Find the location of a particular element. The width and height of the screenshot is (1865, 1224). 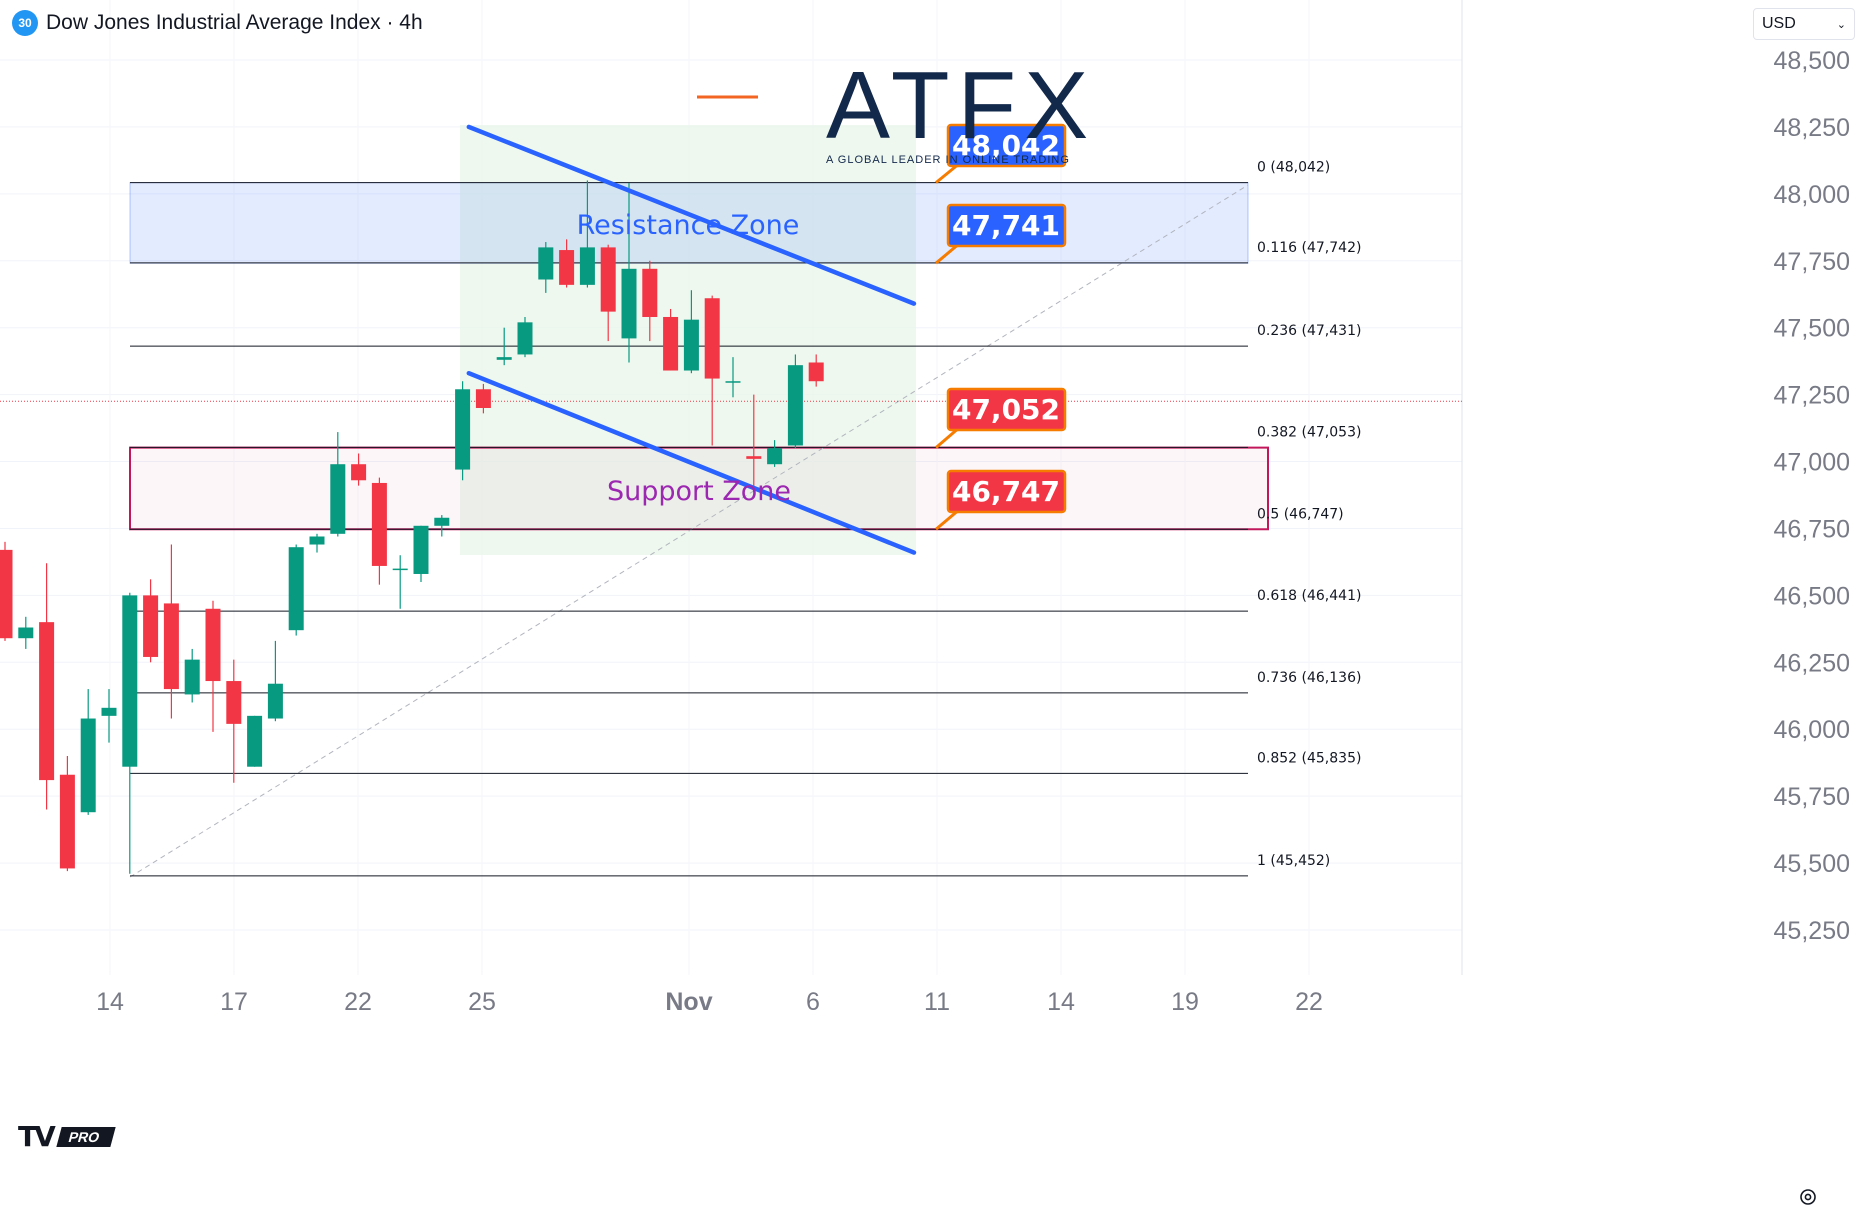

x-tick-label: Nov is located at coordinates (688, 1002).